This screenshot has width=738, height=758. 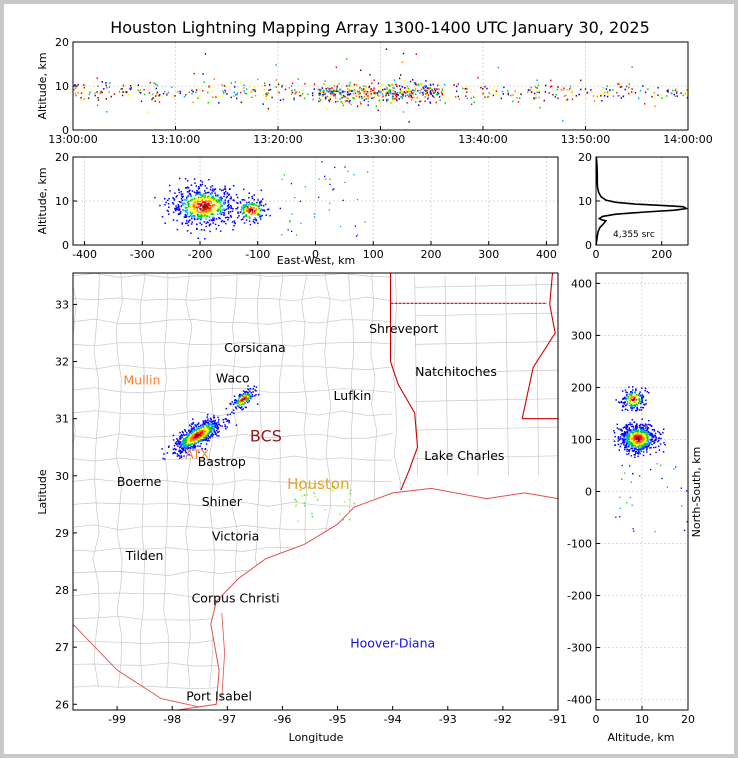 I want to click on histogram-ytick: 20, so click(x=585, y=157).